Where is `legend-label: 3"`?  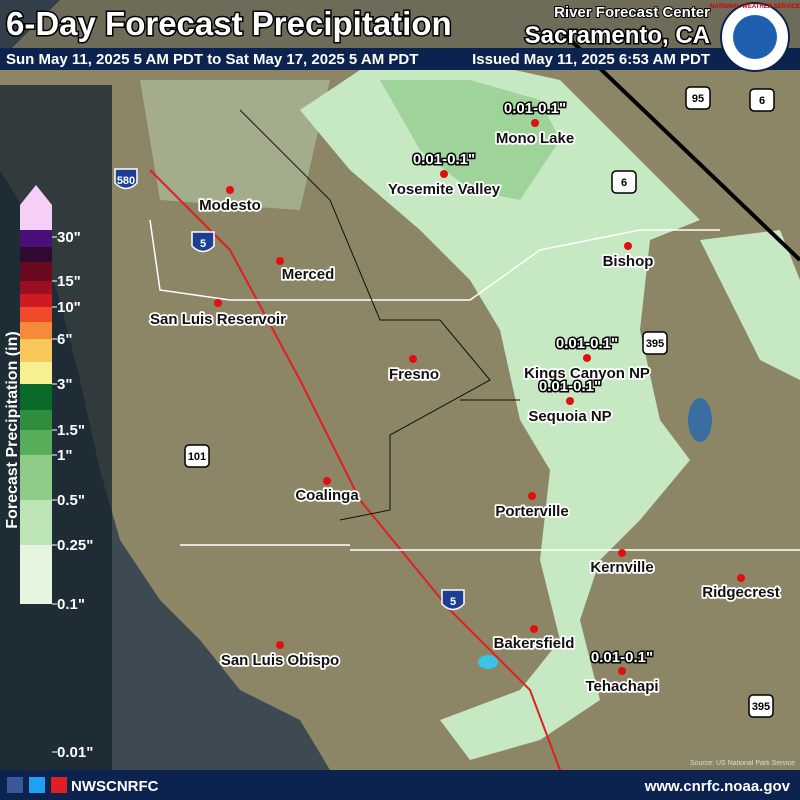 legend-label: 3" is located at coordinates (64, 384).